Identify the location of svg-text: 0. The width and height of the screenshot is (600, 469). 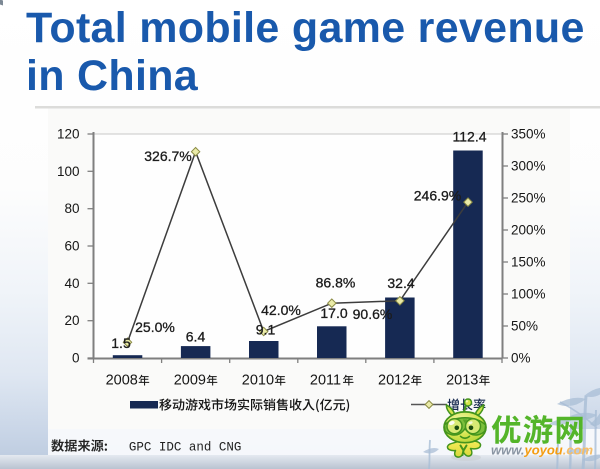
(76, 358).